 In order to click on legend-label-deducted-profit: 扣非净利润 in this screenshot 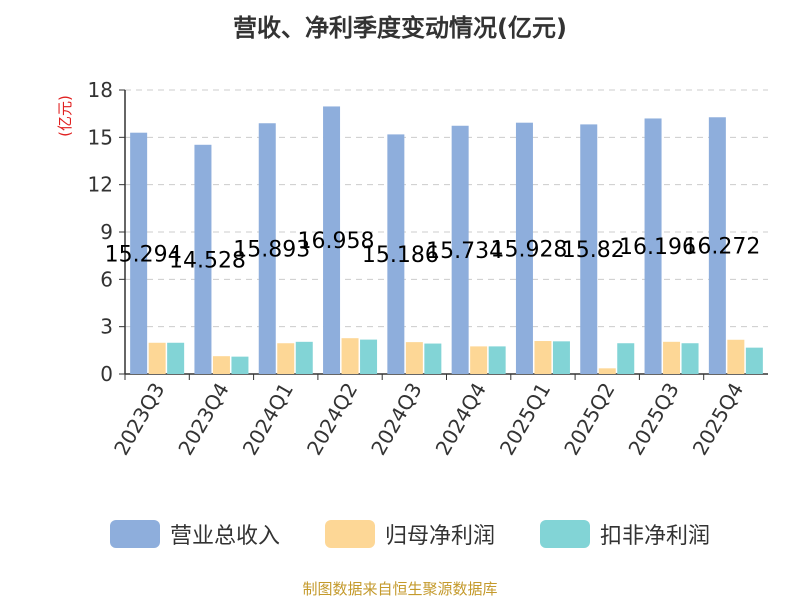, I will do `click(654, 536)`.